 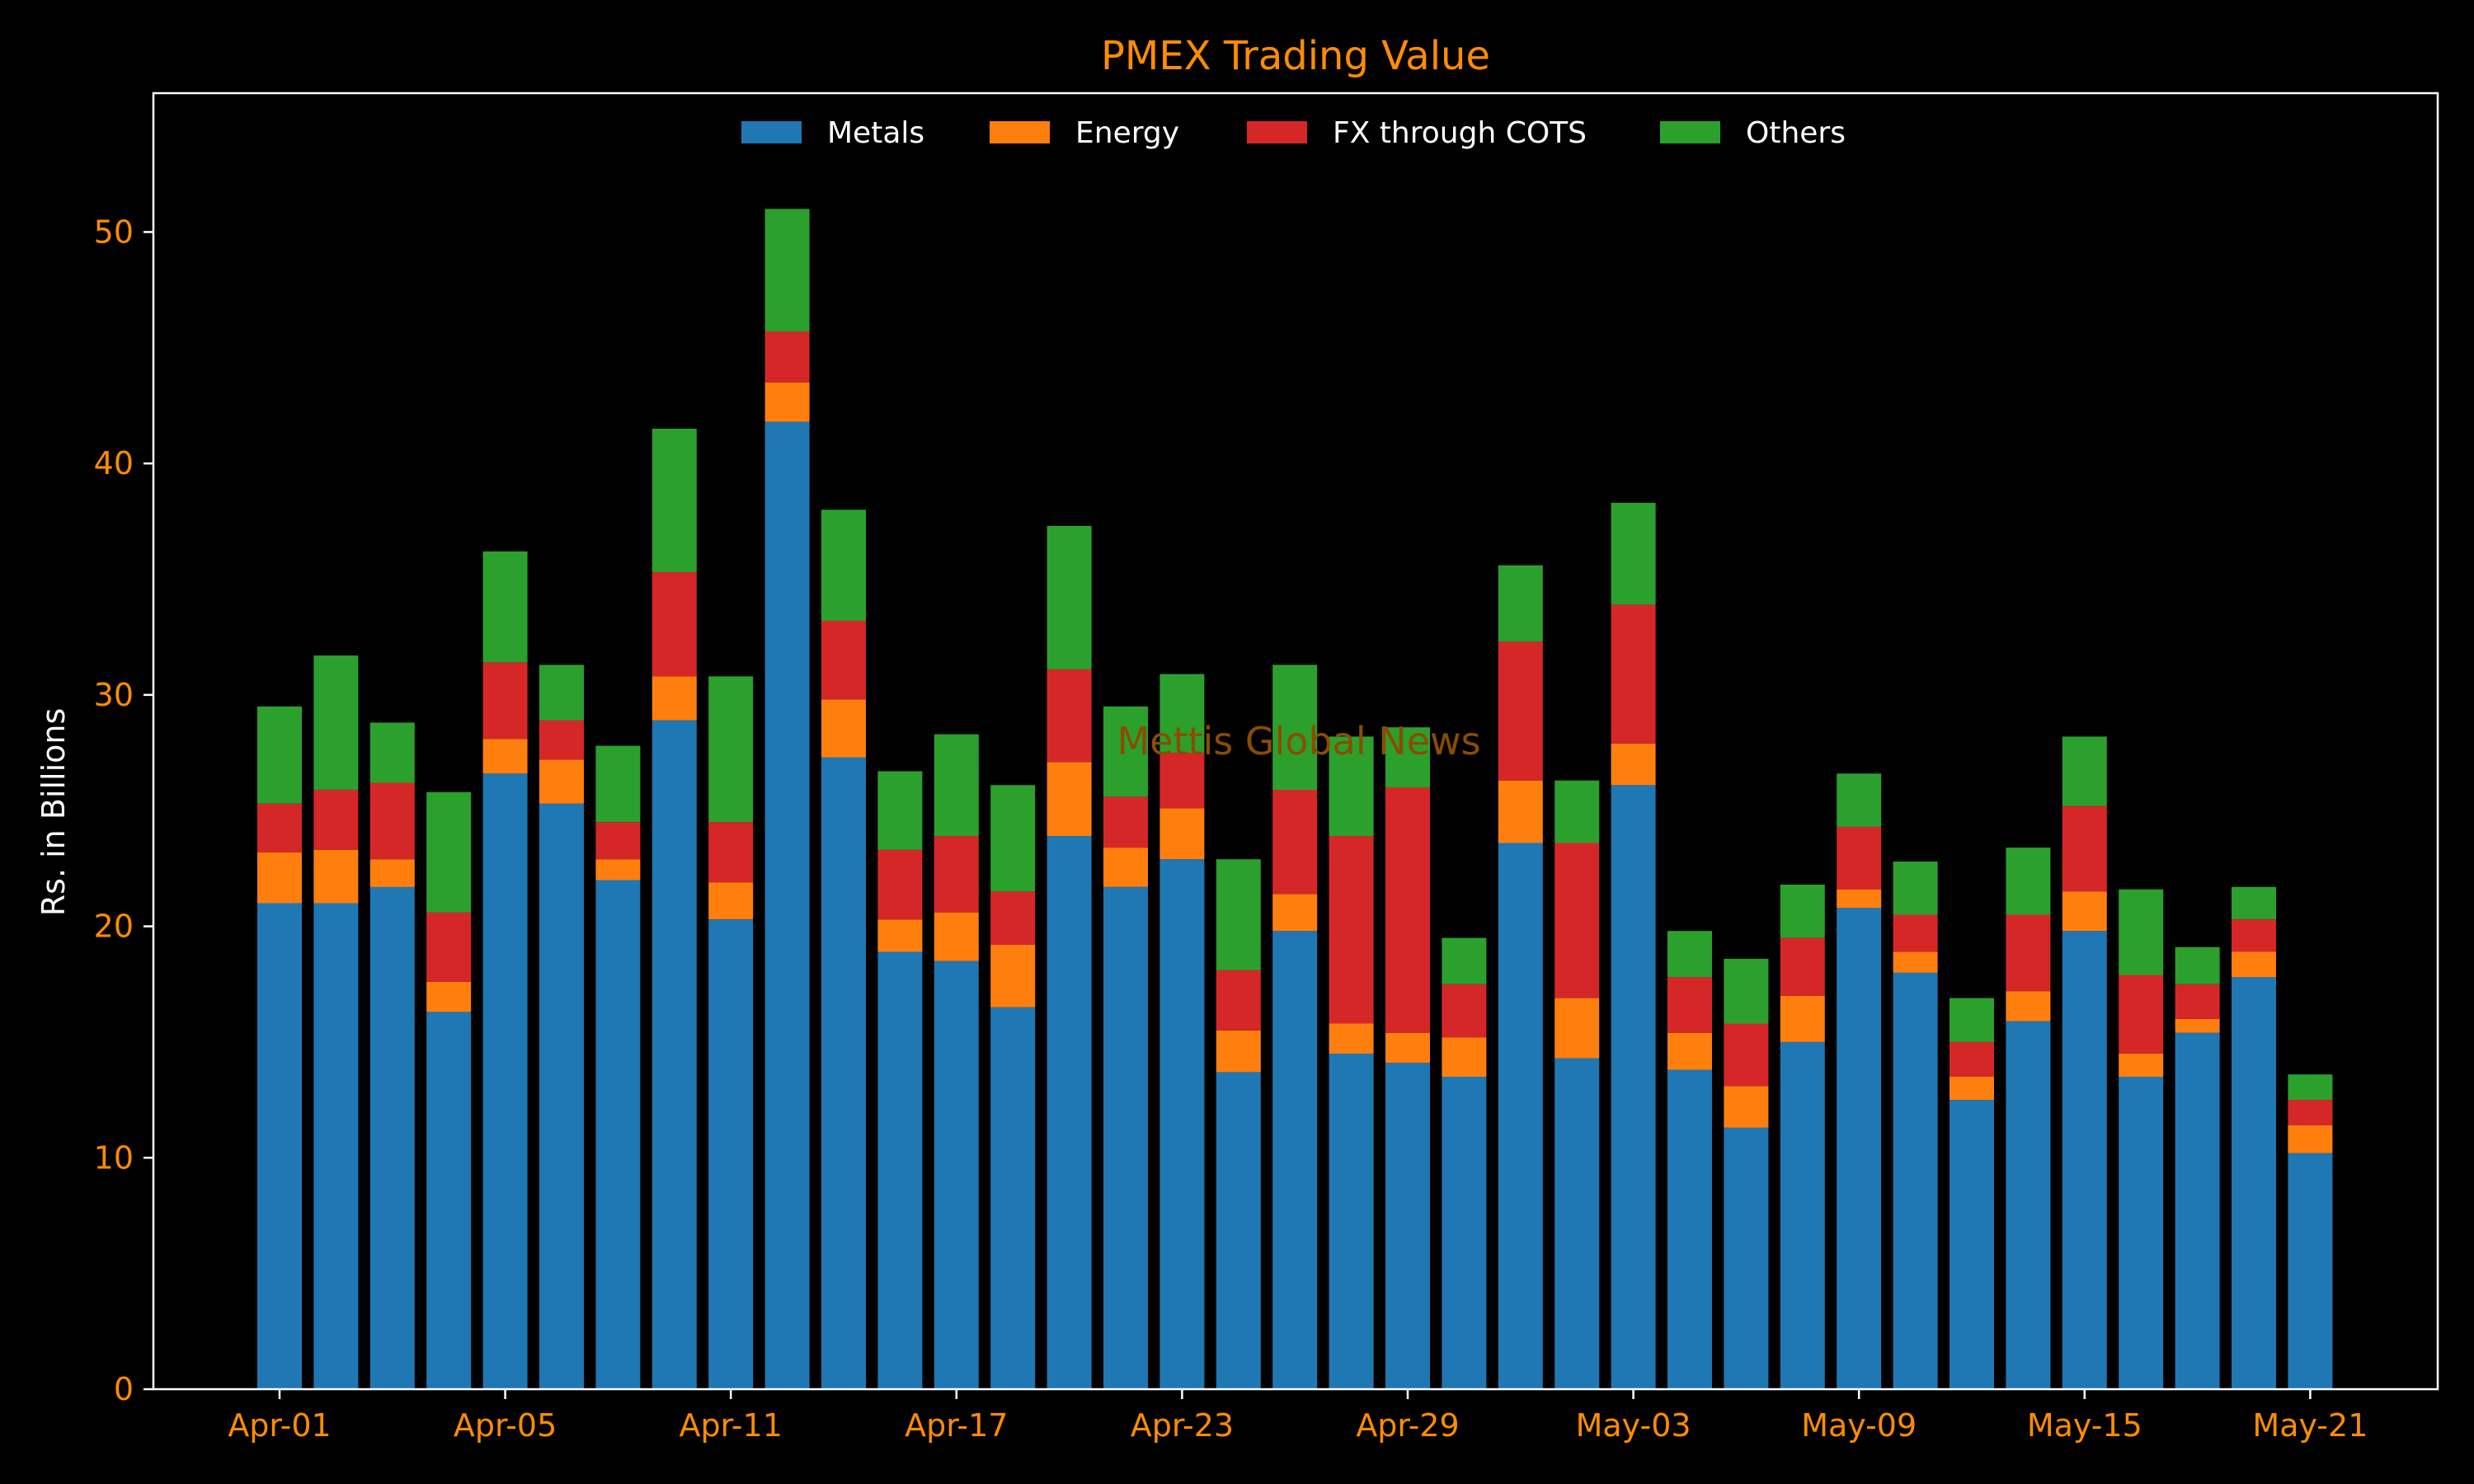 I want to click on y-tick-label-20: 20, so click(x=114, y=927).